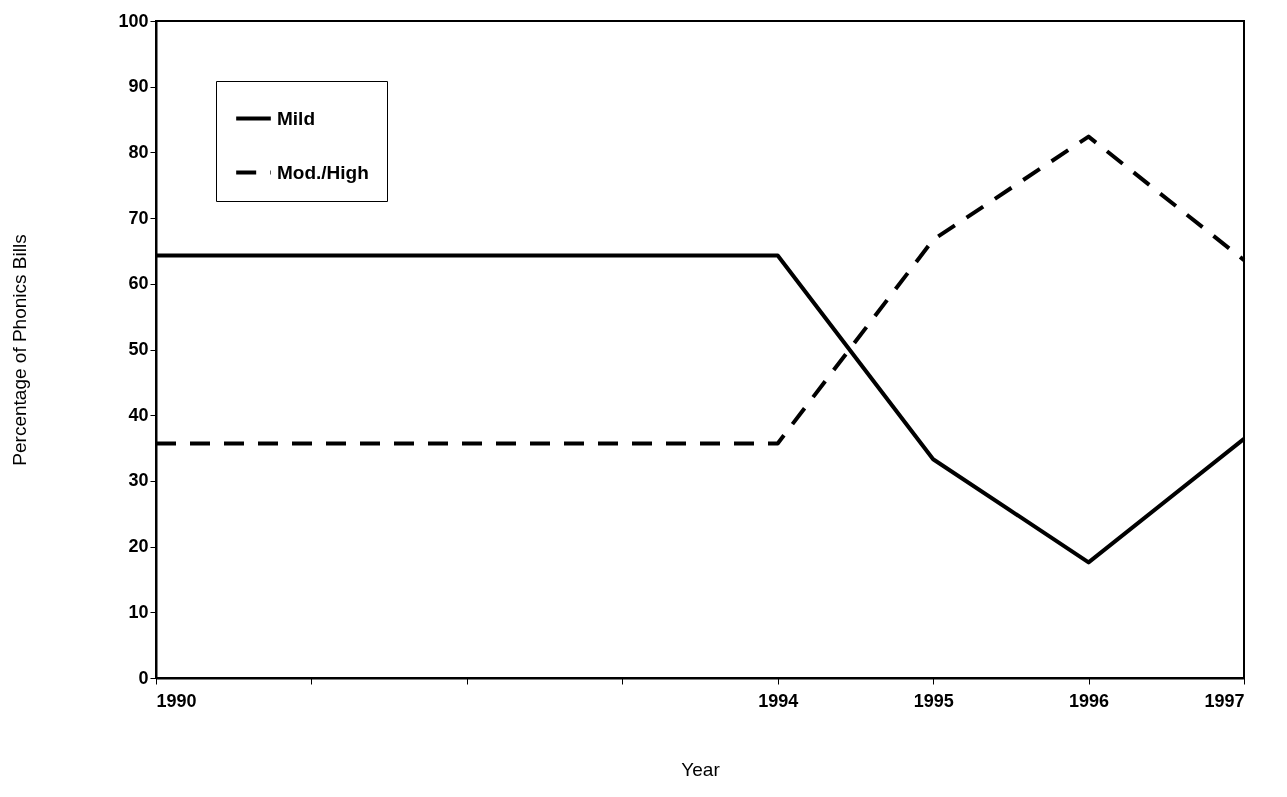  Describe the element at coordinates (138, 414) in the screenshot. I see `y-tick-label: 40` at that location.